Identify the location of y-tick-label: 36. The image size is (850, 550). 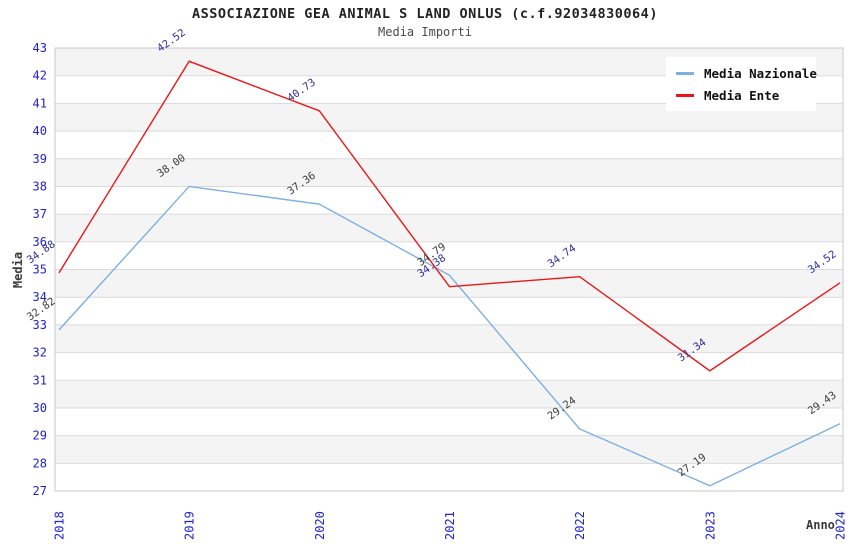
(40, 242).